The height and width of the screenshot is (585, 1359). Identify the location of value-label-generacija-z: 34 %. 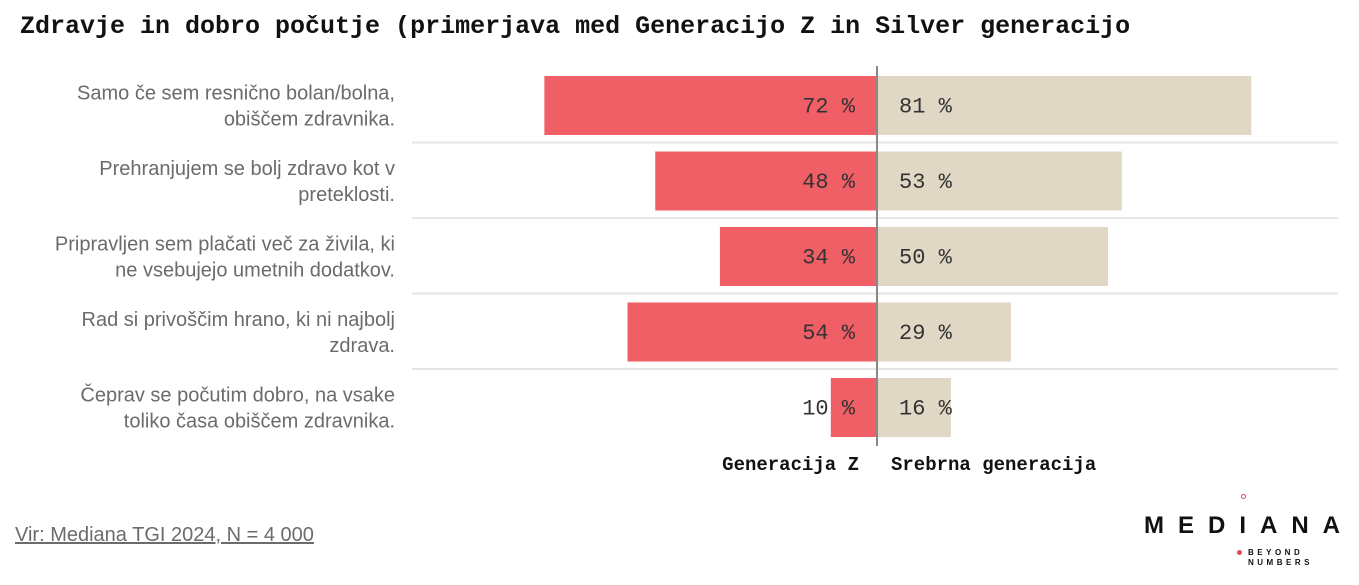
(829, 258).